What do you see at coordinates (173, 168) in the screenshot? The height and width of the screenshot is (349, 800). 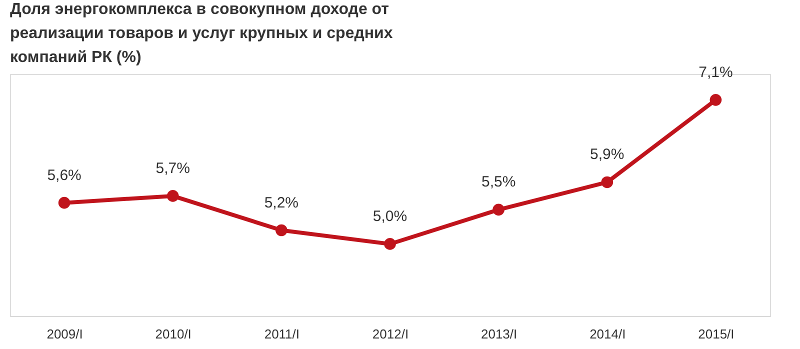 I see `data-label: 5,7%` at bounding box center [173, 168].